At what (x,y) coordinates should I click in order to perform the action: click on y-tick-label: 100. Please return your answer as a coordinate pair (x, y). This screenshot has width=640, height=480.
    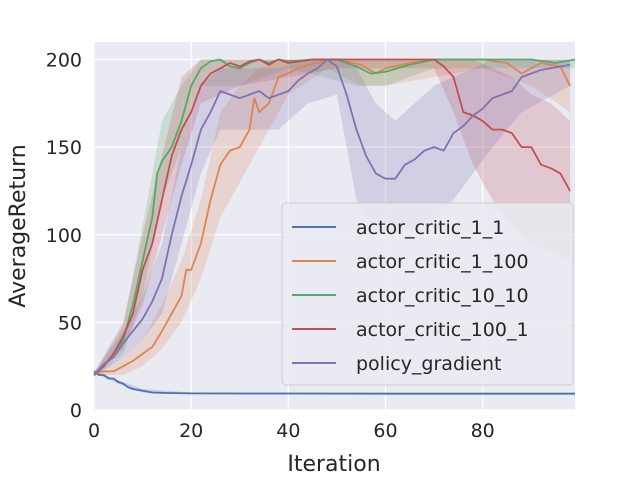
    Looking at the image, I should click on (64, 236).